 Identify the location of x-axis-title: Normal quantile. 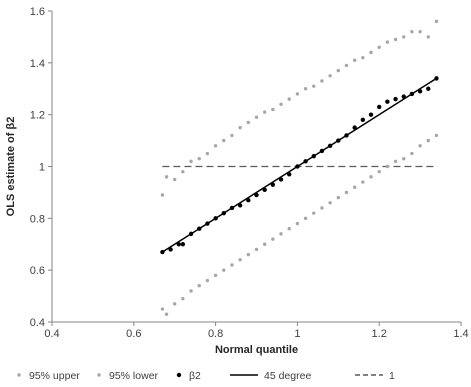
(256, 350).